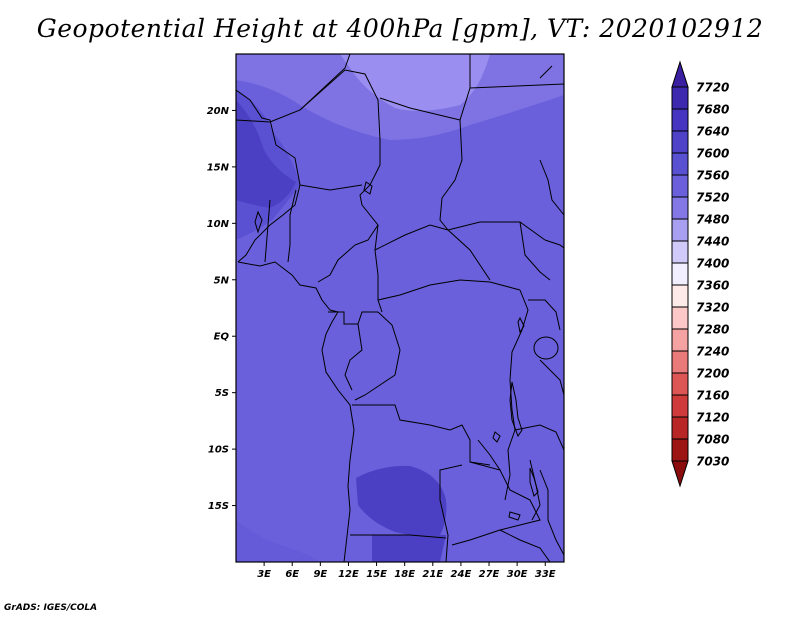 The width and height of the screenshot is (800, 618). What do you see at coordinates (353, 357) in the screenshot?
I see `border-congo-gabon` at bounding box center [353, 357].